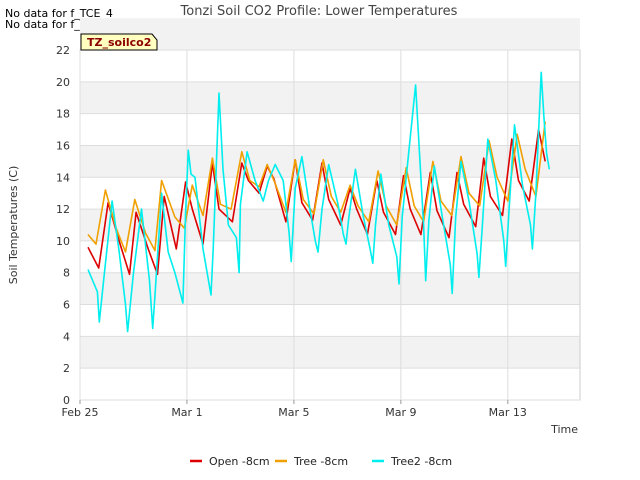  Describe the element at coordinates (59, 13) in the screenshot. I see `no-data-note-tce4: No data for f_TCE_4` at that location.